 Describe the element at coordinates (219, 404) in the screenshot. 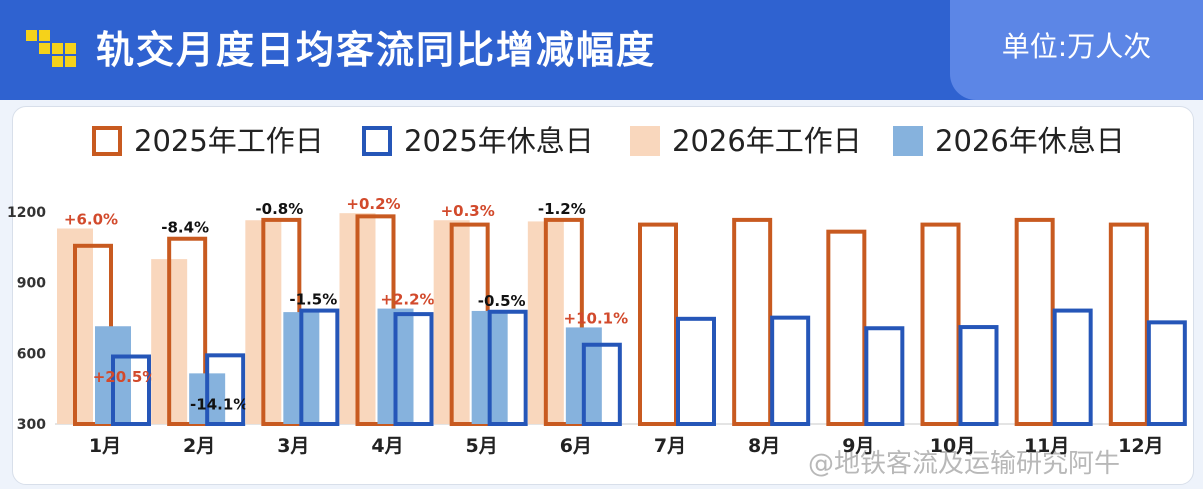

I see `annotation-restday-change: -14.1%` at that location.